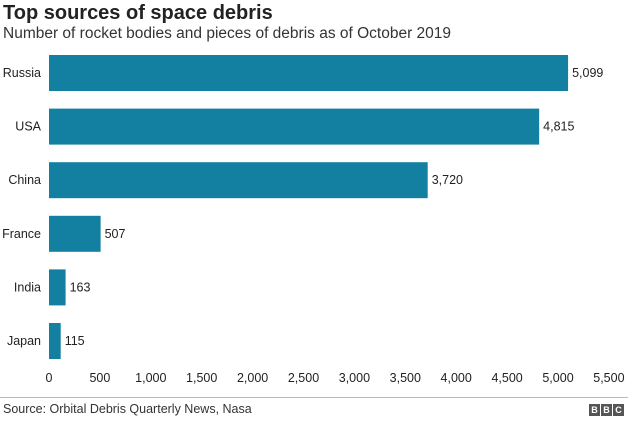 This screenshot has height=422, width=628. I want to click on bar-france, so click(75, 233).